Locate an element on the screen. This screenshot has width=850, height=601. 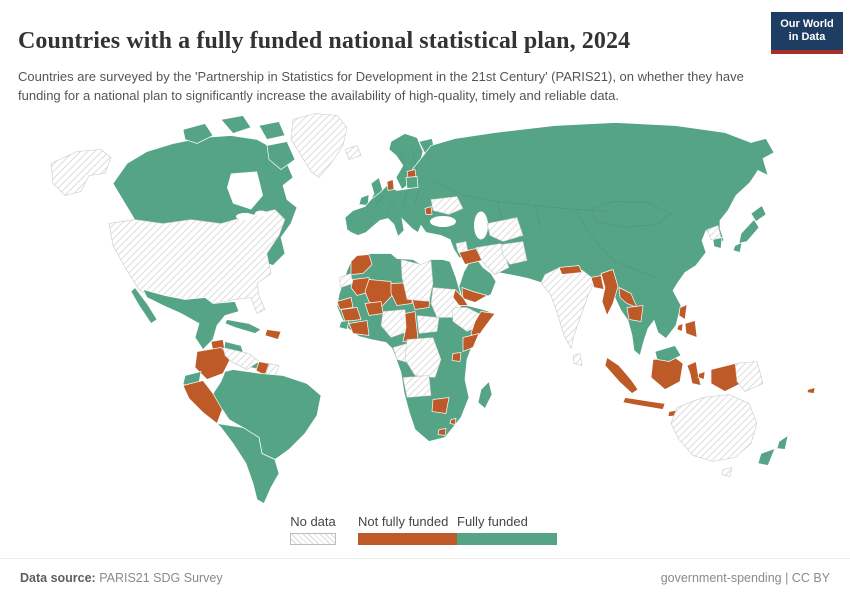
country-sierra-leone is located at coordinates (344, 325).